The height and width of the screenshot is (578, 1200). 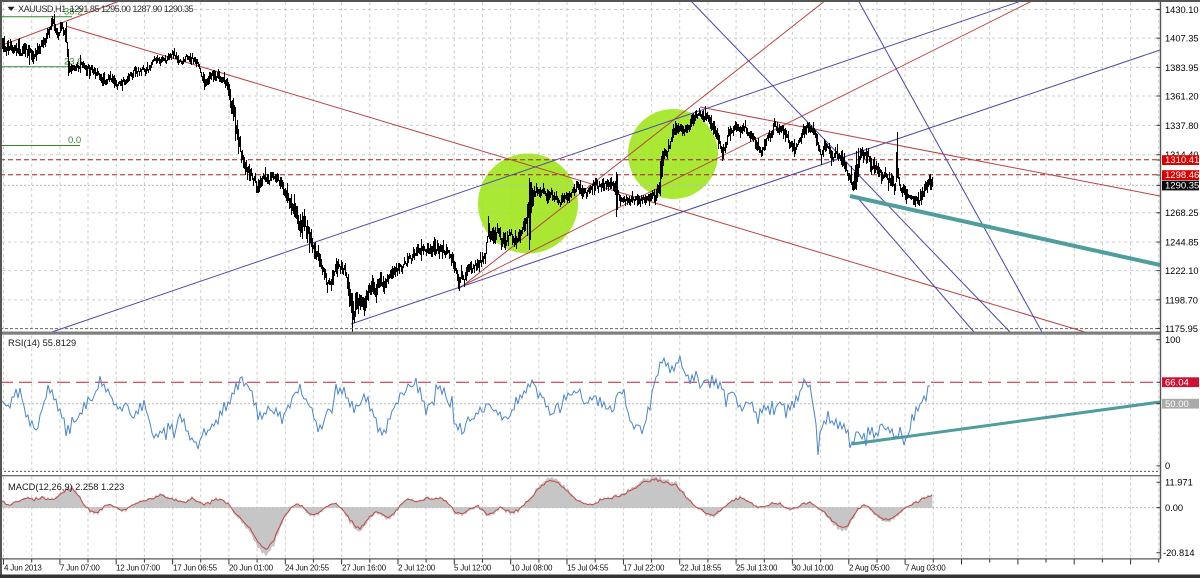 I want to click on svg-text: 1383.95, so click(x=1182, y=68).